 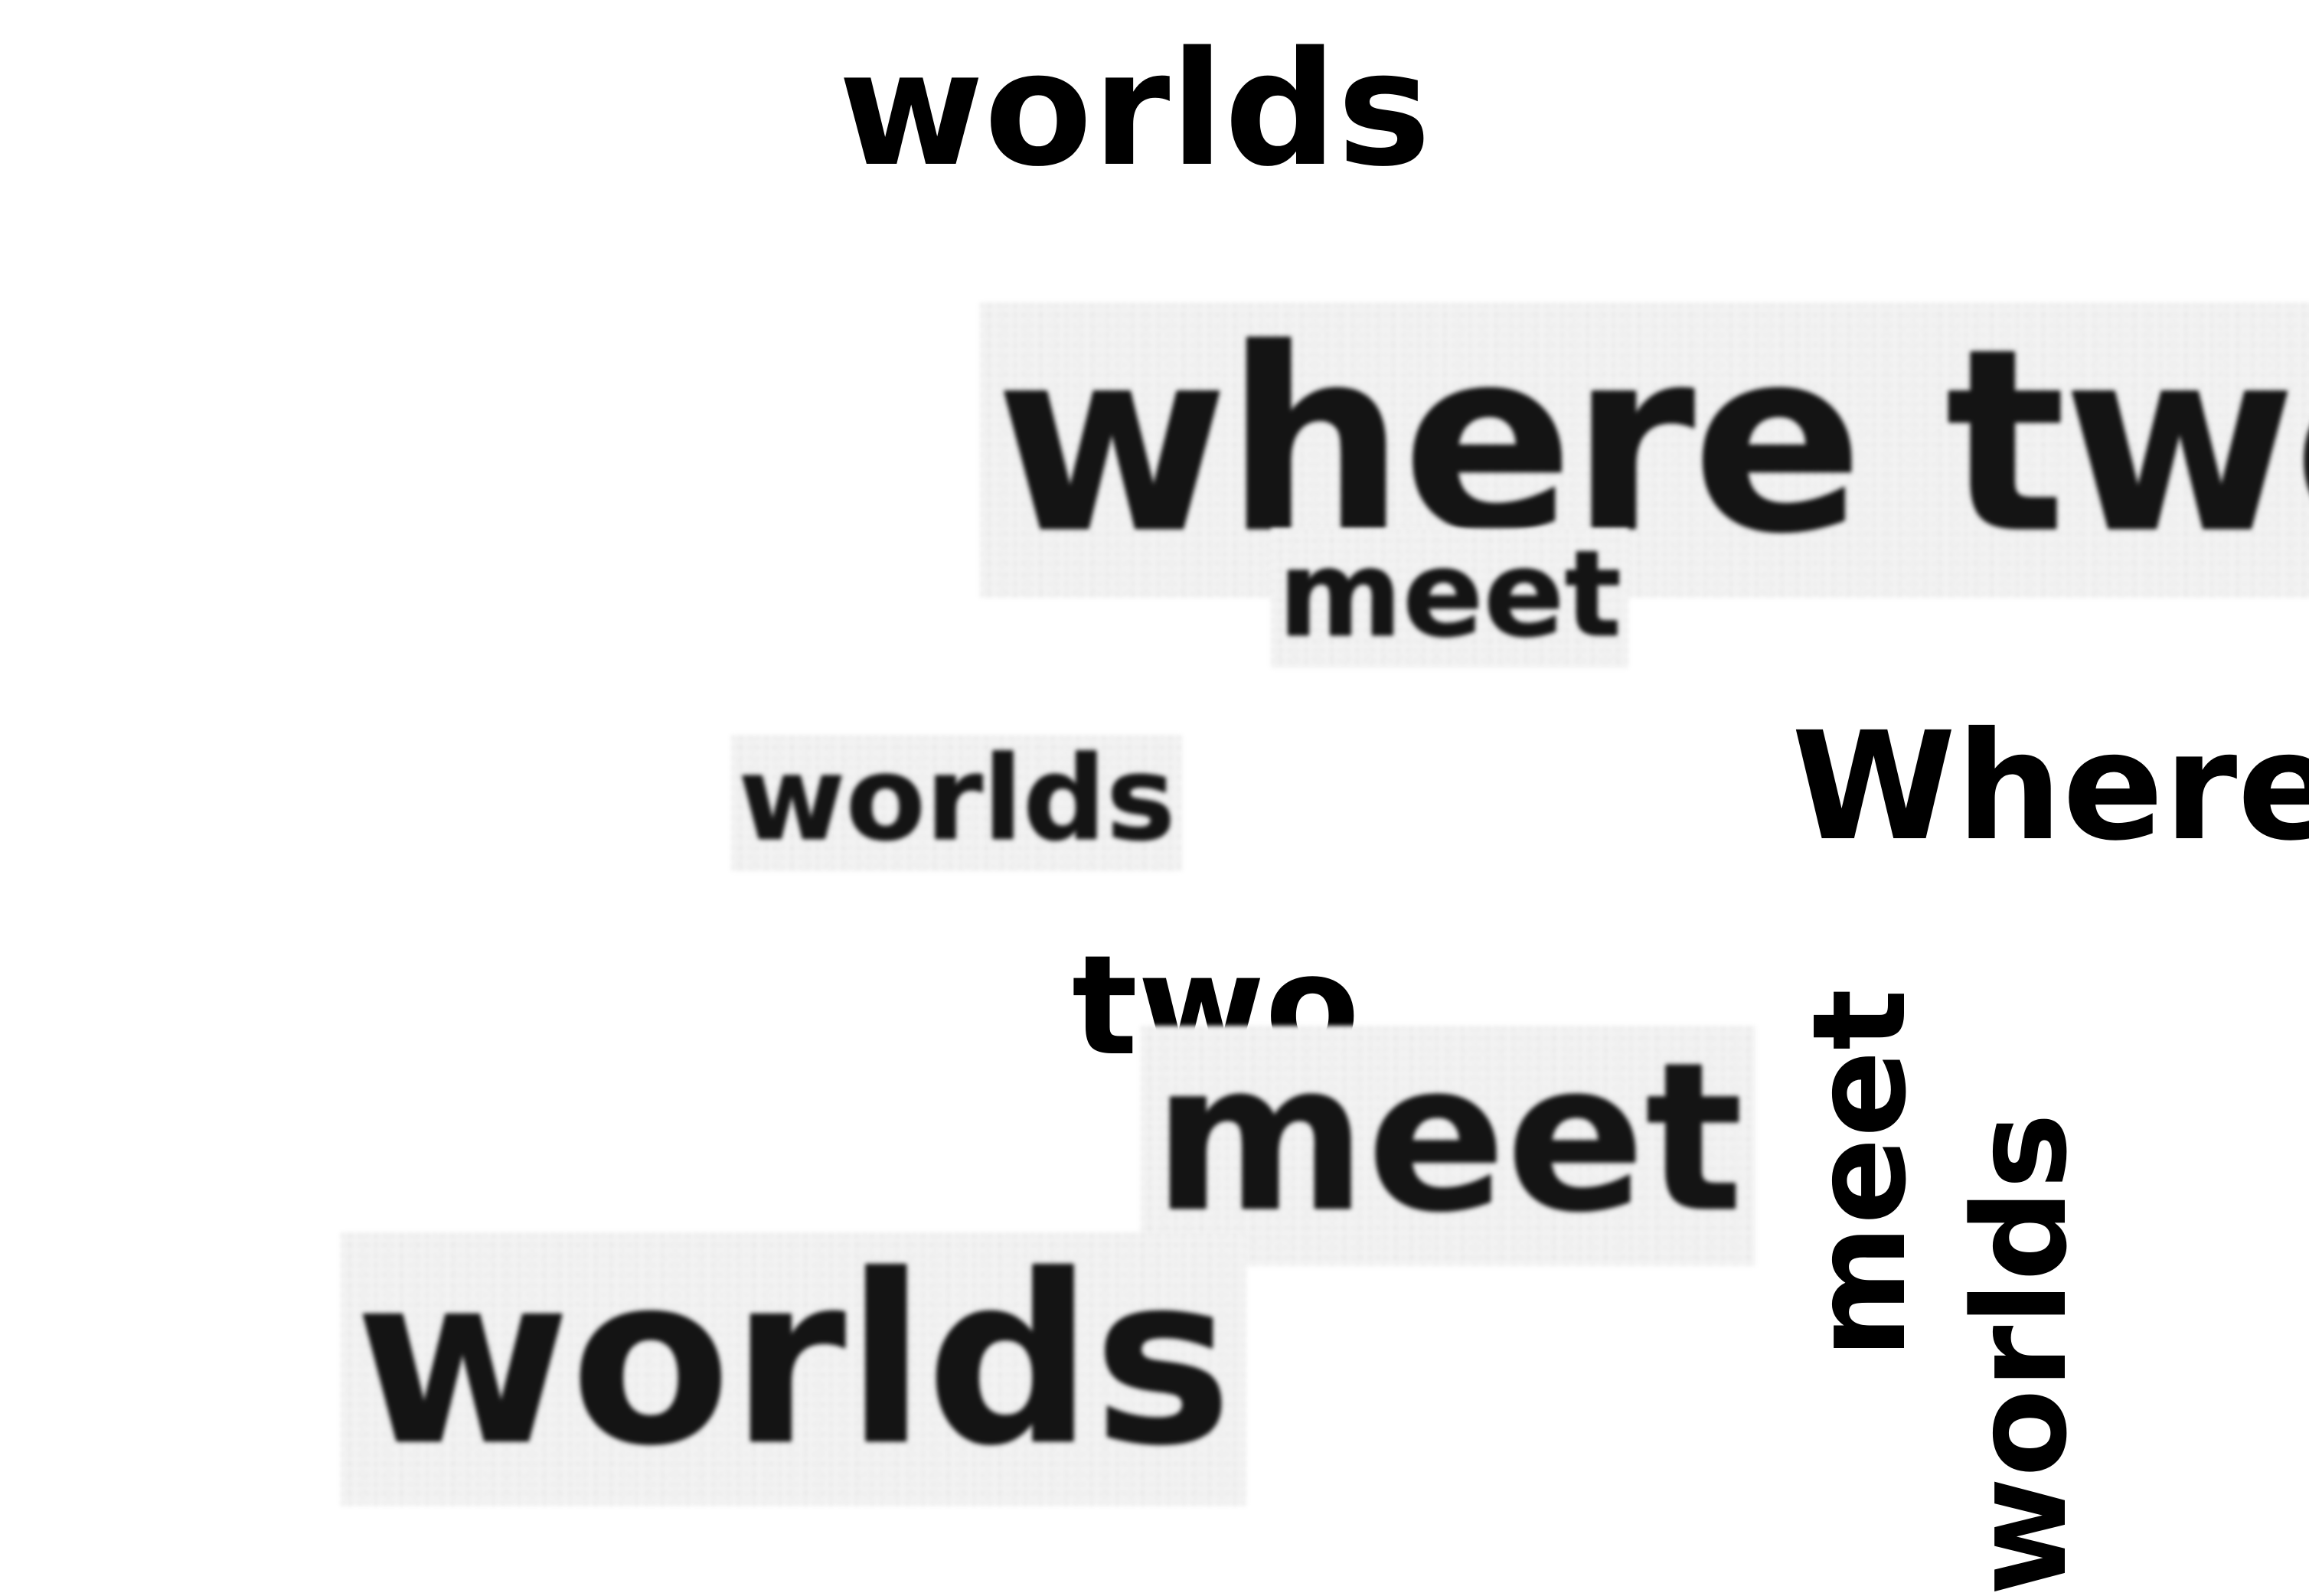 I want to click on worlds-word-middle: worlds, so click(x=956, y=803).